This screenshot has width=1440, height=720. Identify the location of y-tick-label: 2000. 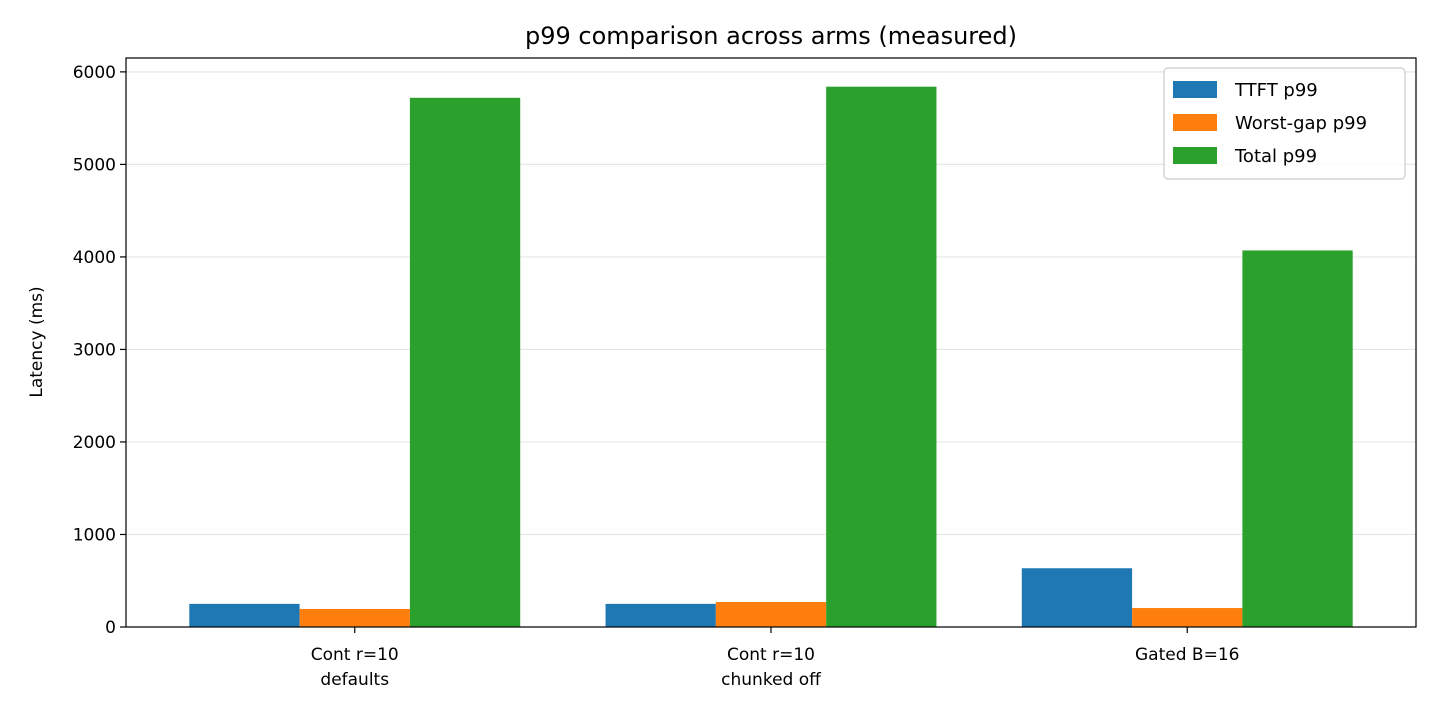
(94, 443).